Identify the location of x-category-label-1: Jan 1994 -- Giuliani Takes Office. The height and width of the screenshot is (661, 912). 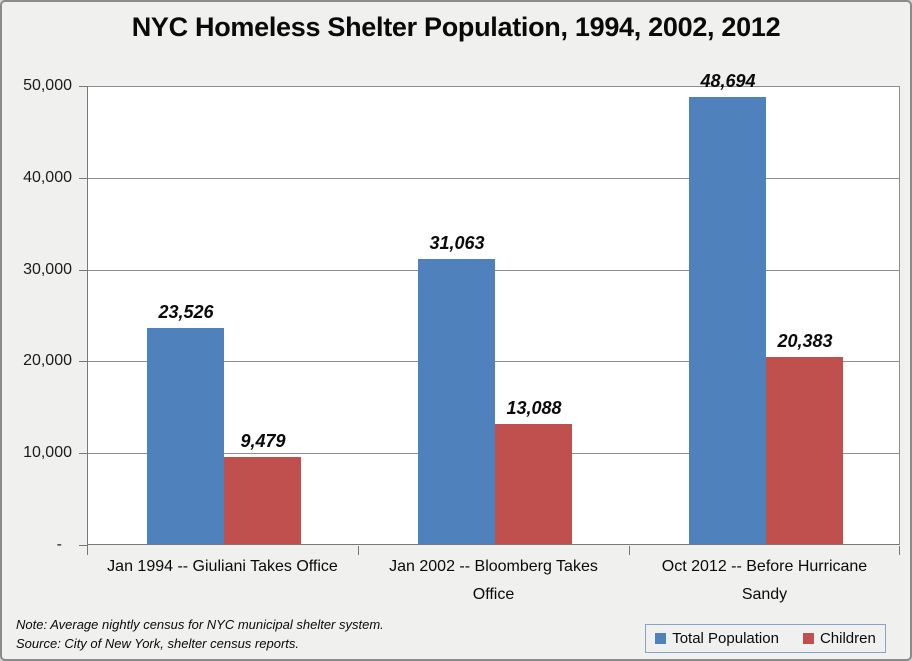
(222, 567).